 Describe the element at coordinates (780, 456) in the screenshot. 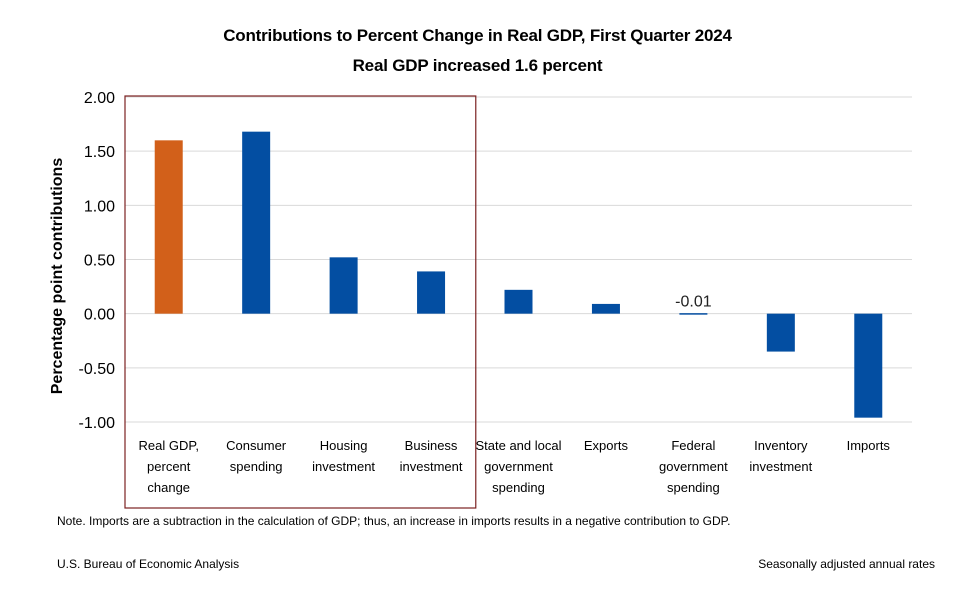

I see `x-category-label: Inventory investment` at that location.